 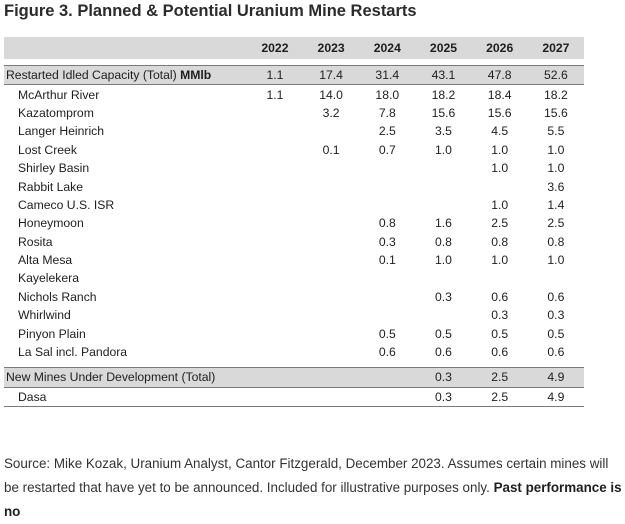 I want to click on mine-name-text: Cameco U.S. ISR, so click(x=66, y=204).